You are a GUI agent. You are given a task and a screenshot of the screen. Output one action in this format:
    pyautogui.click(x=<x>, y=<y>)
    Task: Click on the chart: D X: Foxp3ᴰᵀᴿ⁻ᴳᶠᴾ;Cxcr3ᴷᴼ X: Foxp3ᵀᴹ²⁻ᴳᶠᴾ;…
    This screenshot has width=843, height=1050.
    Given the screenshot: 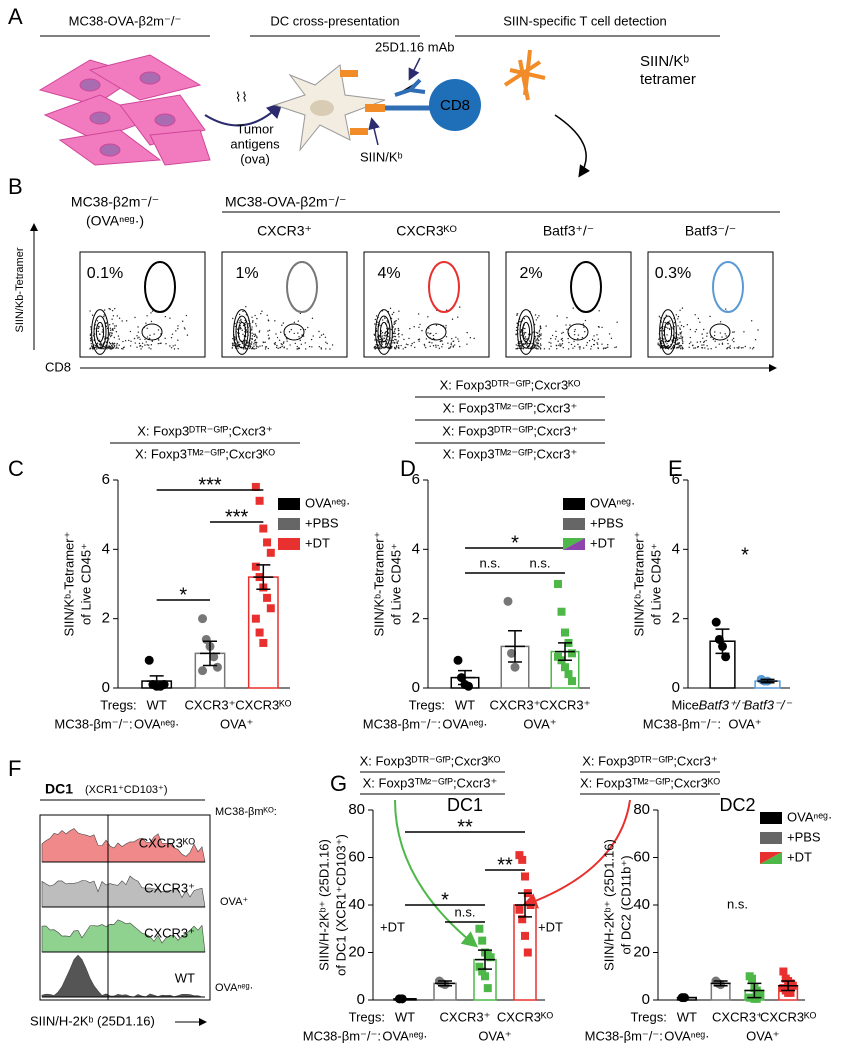 What is the action you would take?
    pyautogui.click(x=499, y=554)
    